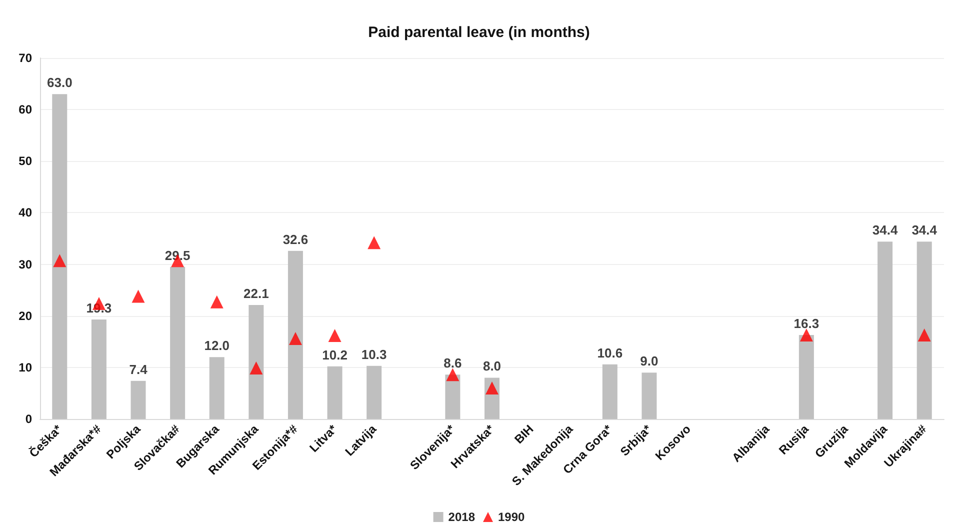 The height and width of the screenshot is (532, 958). What do you see at coordinates (138, 369) in the screenshot?
I see `data-label: 7.4` at bounding box center [138, 369].